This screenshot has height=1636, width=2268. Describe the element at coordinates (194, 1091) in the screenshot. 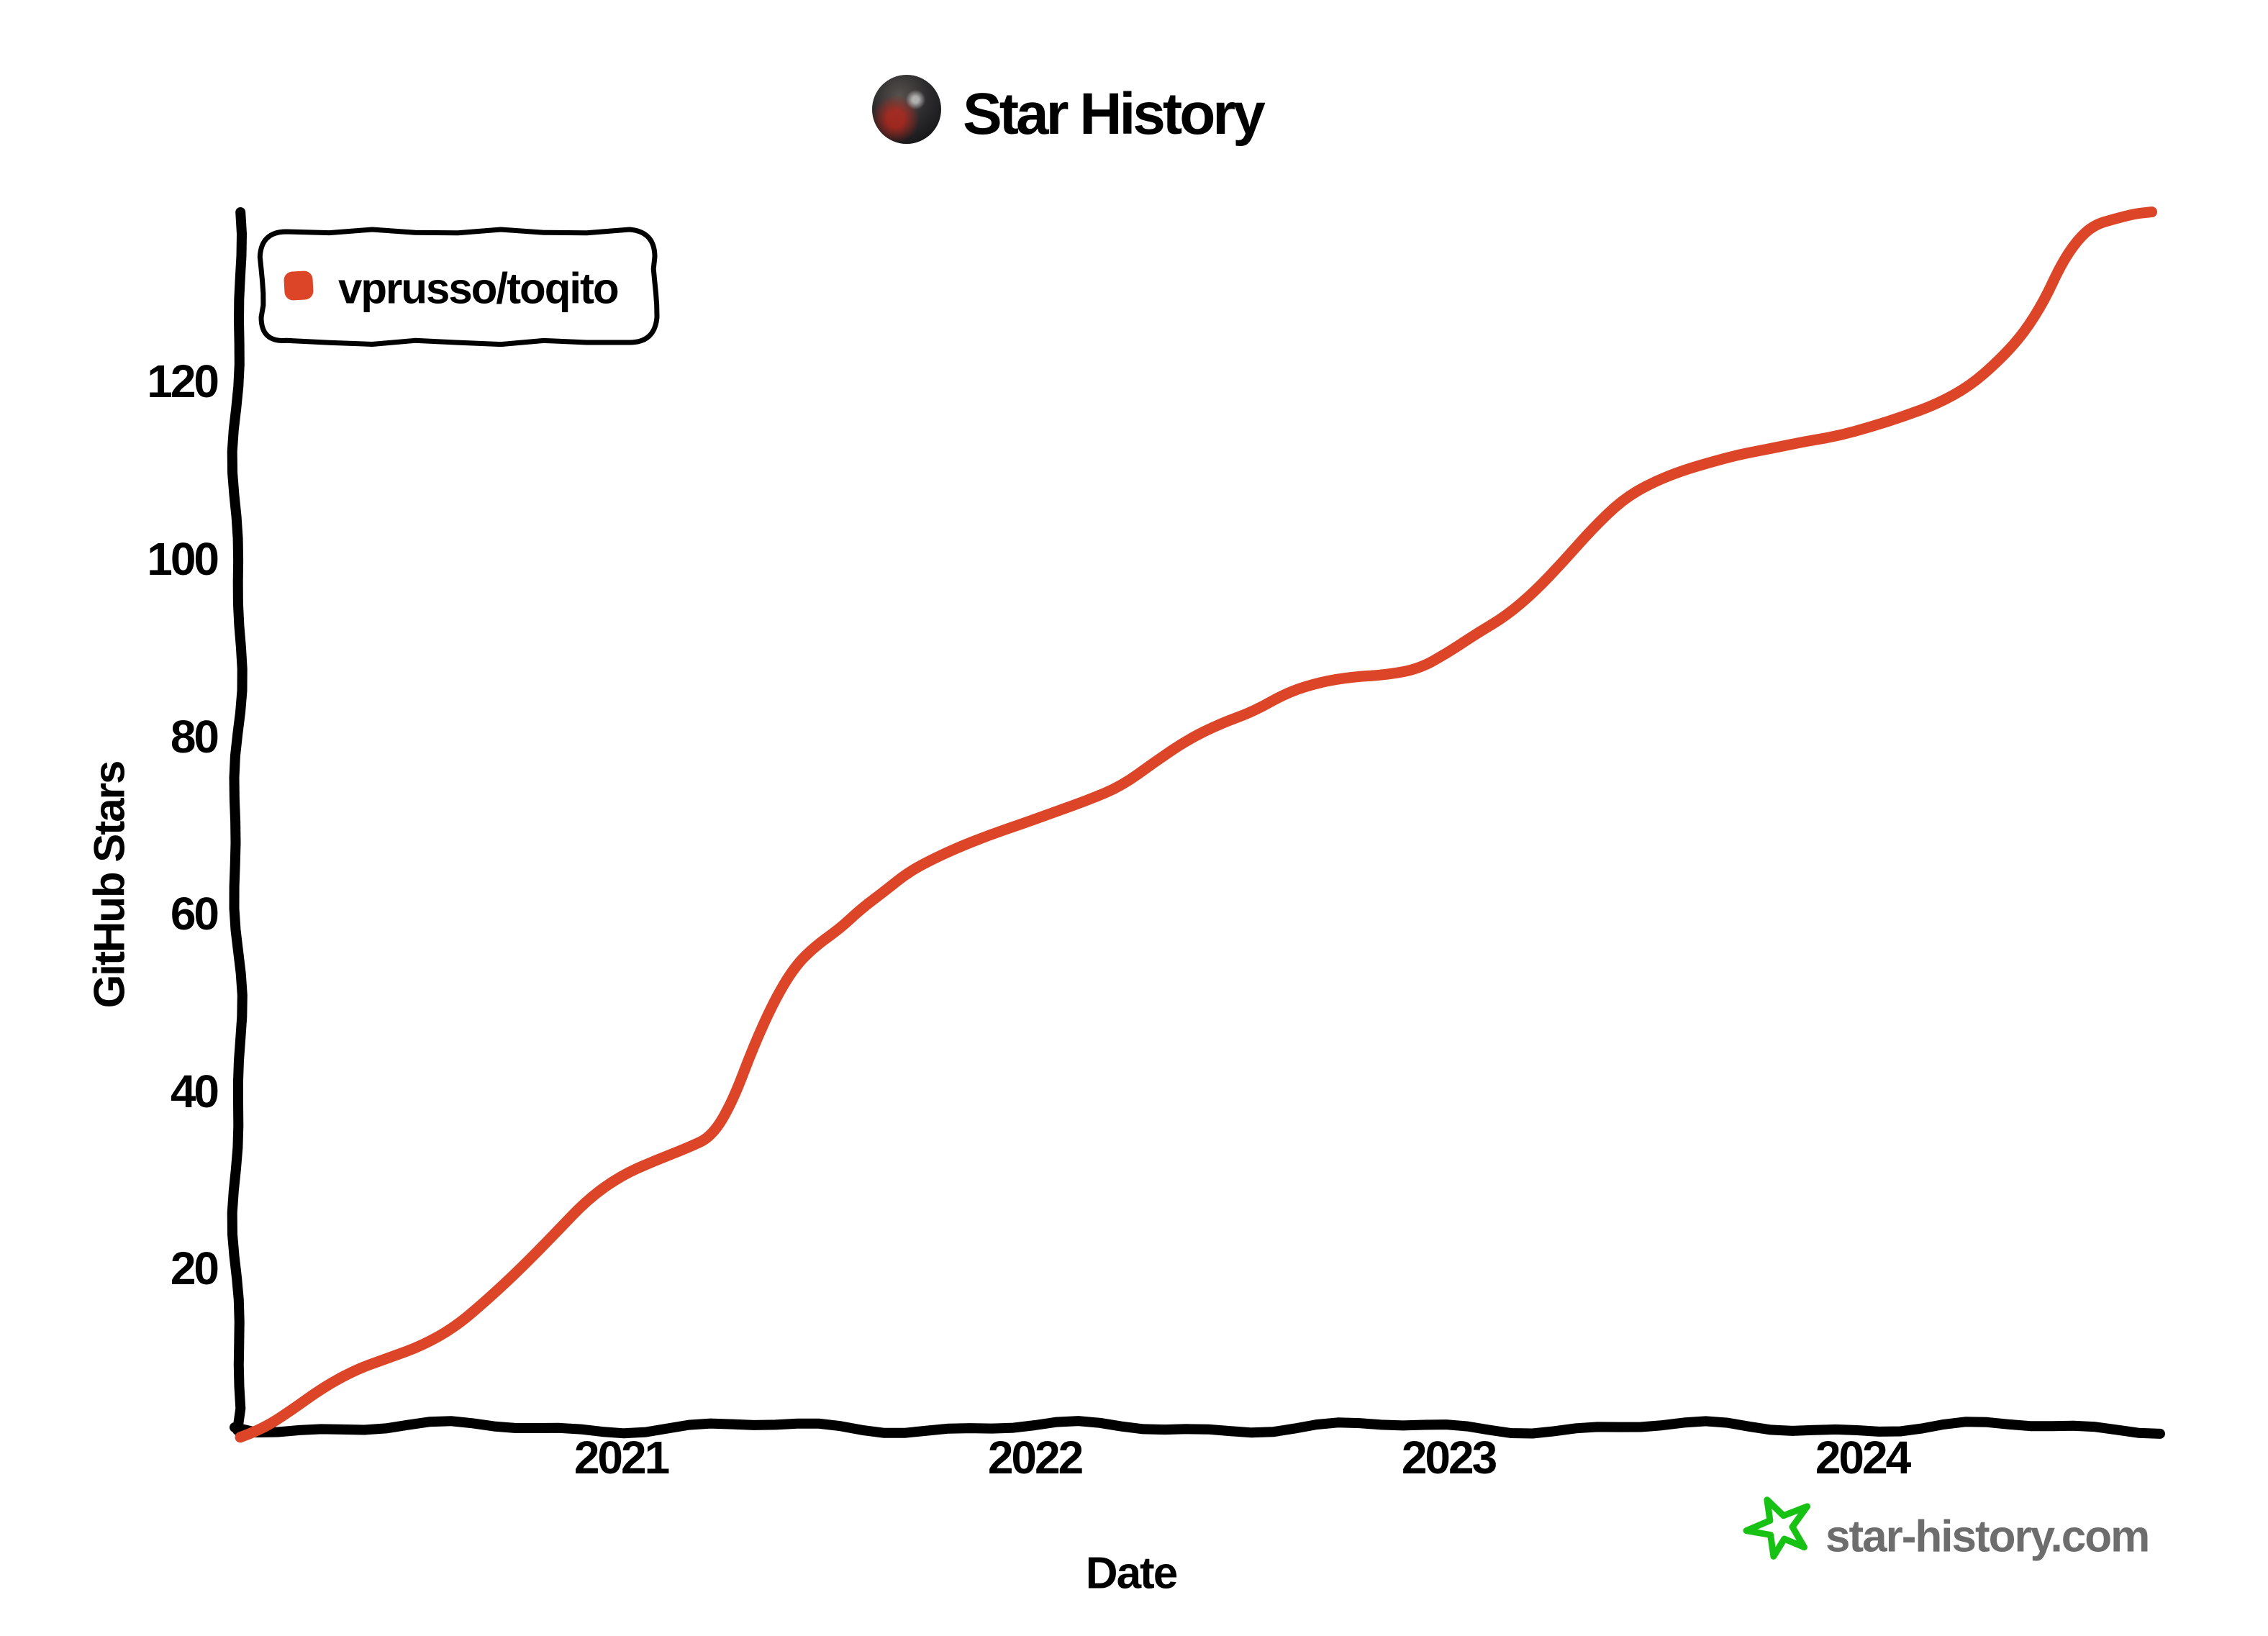

I see `y-tick-label: 40` at that location.